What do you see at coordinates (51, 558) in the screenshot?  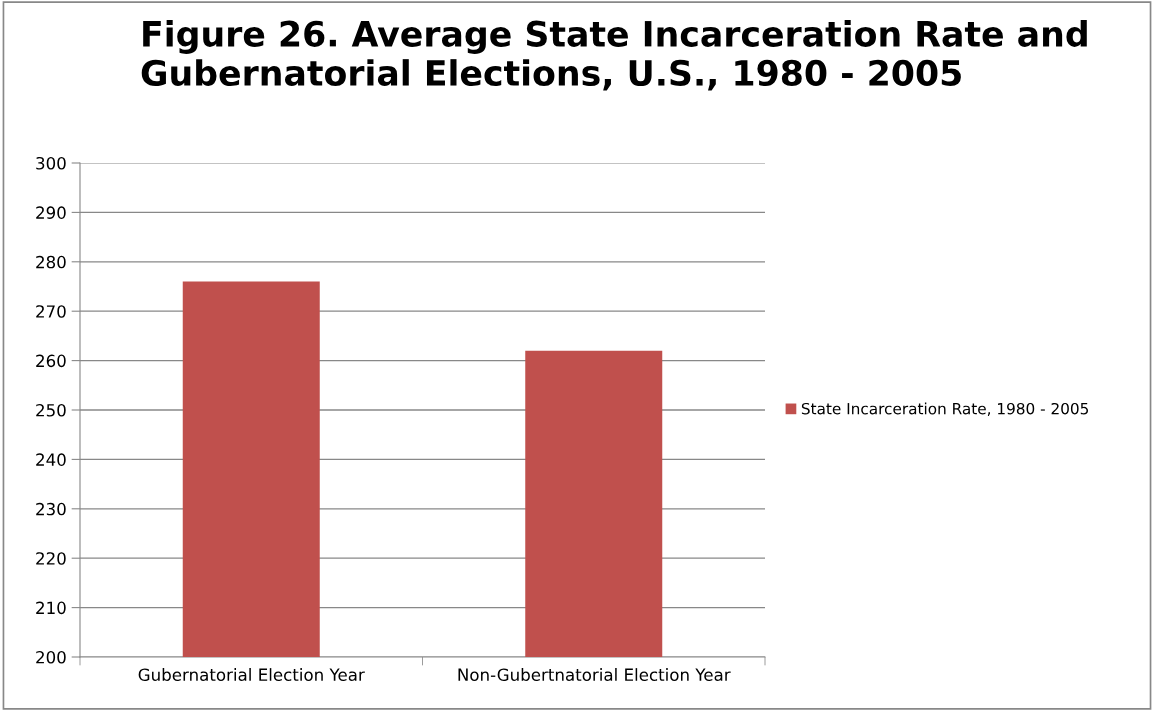 I see `y-tick-label: 220` at bounding box center [51, 558].